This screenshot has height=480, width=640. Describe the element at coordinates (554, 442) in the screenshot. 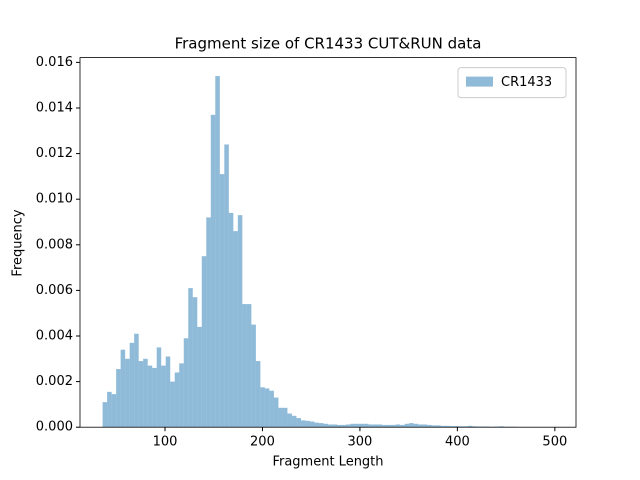

I see `x-tick-label: 500` at that location.